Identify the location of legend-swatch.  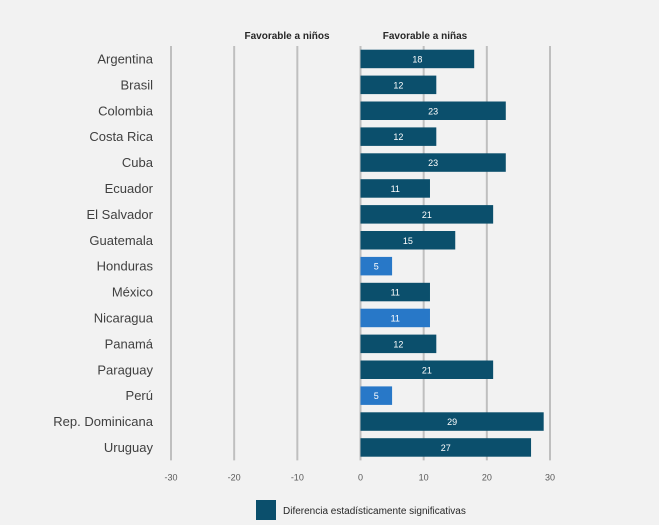
(266, 510).